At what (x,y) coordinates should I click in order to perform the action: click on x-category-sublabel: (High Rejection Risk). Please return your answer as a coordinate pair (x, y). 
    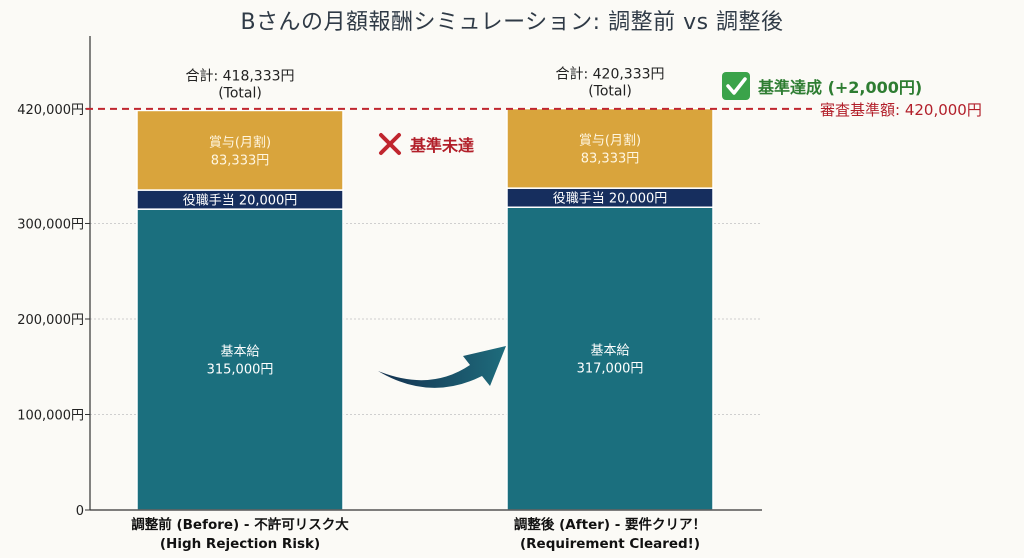
    Looking at the image, I should click on (240, 544).